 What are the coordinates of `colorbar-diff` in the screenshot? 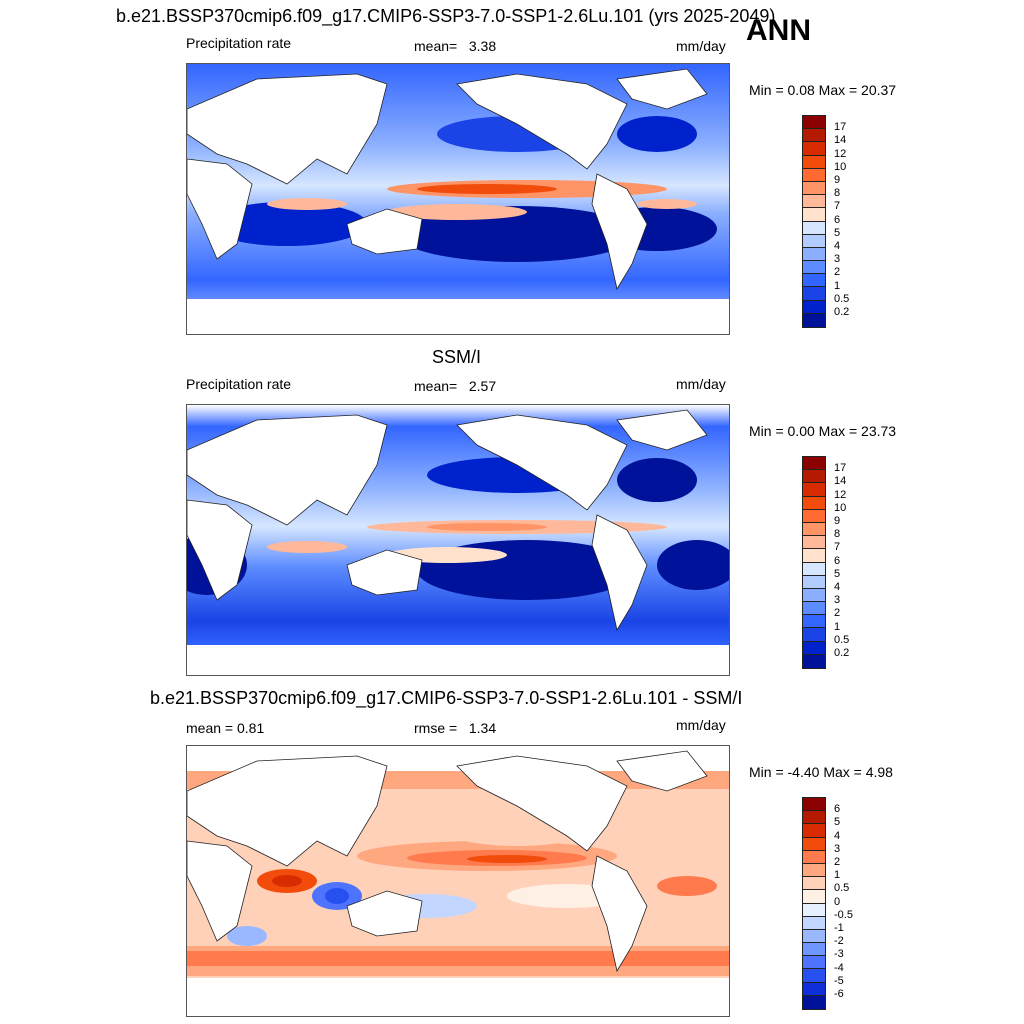 It's located at (814, 903).